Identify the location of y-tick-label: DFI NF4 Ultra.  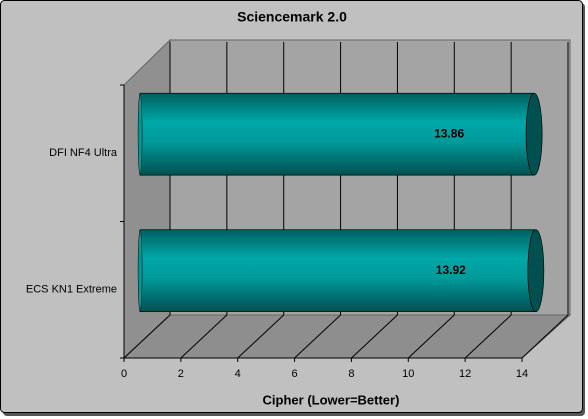
(83, 153).